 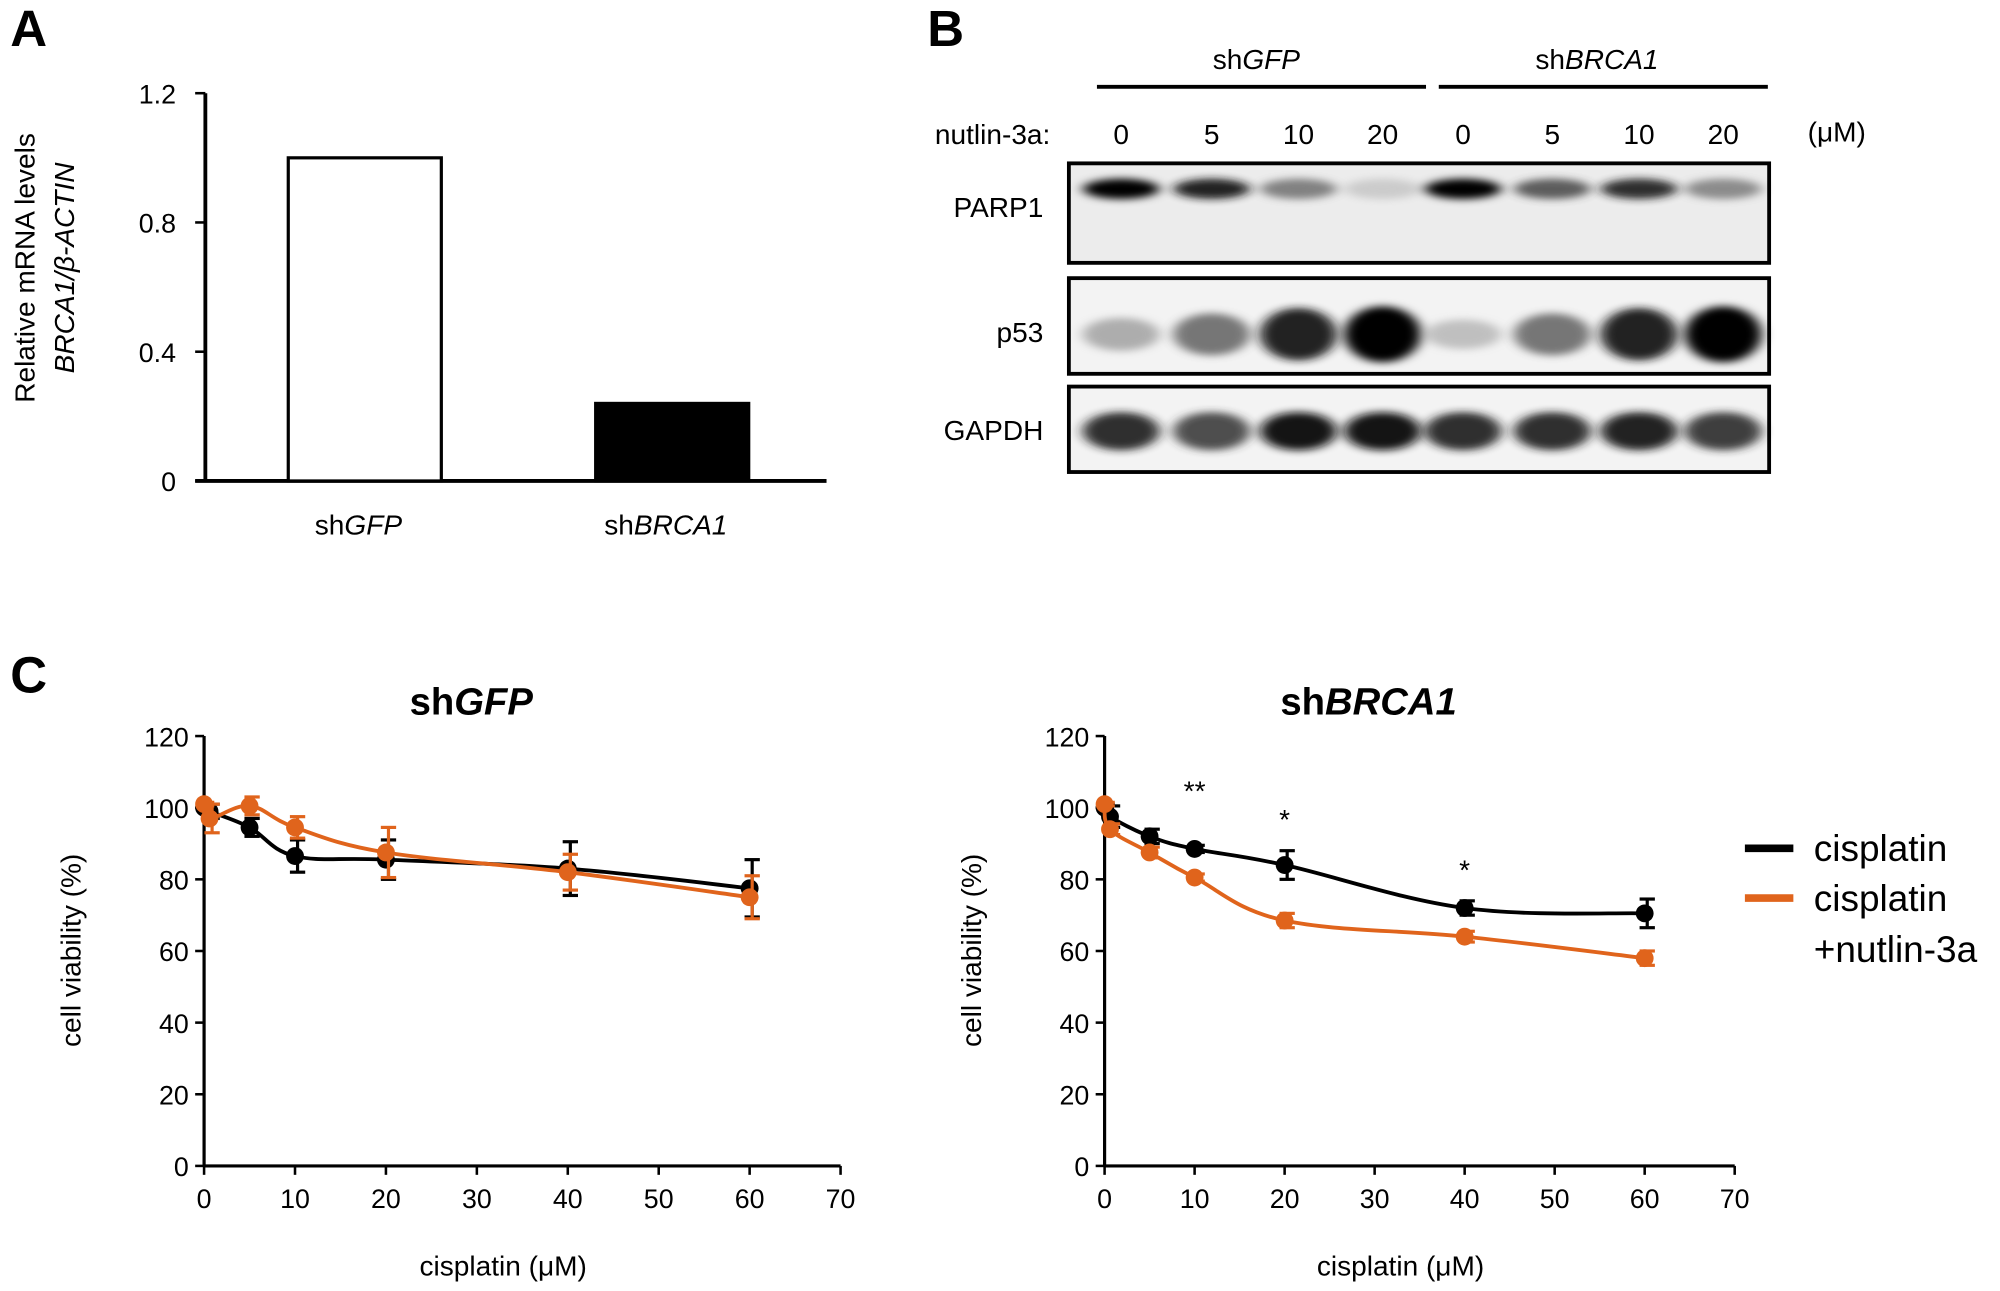 I want to click on y-axis-label: cell viability (%), so click(x=971, y=950).